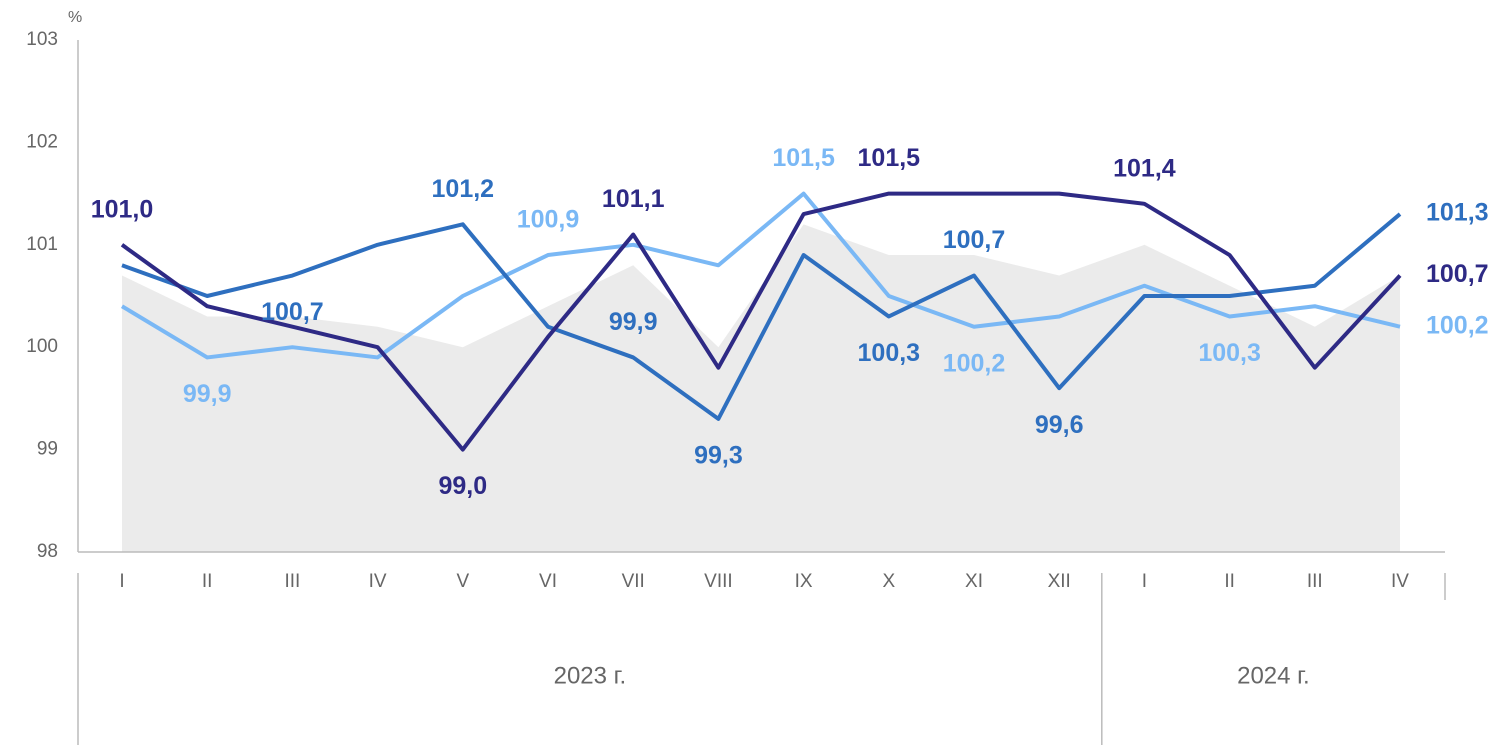 The height and width of the screenshot is (748, 1508). I want to click on y-tick-label: 102, so click(42, 141).